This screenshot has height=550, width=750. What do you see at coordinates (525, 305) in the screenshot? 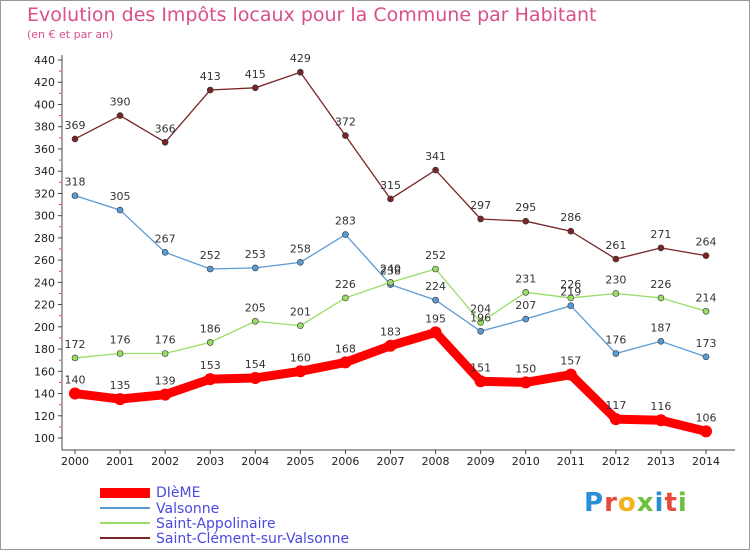
I see `data-label: 207` at bounding box center [525, 305].